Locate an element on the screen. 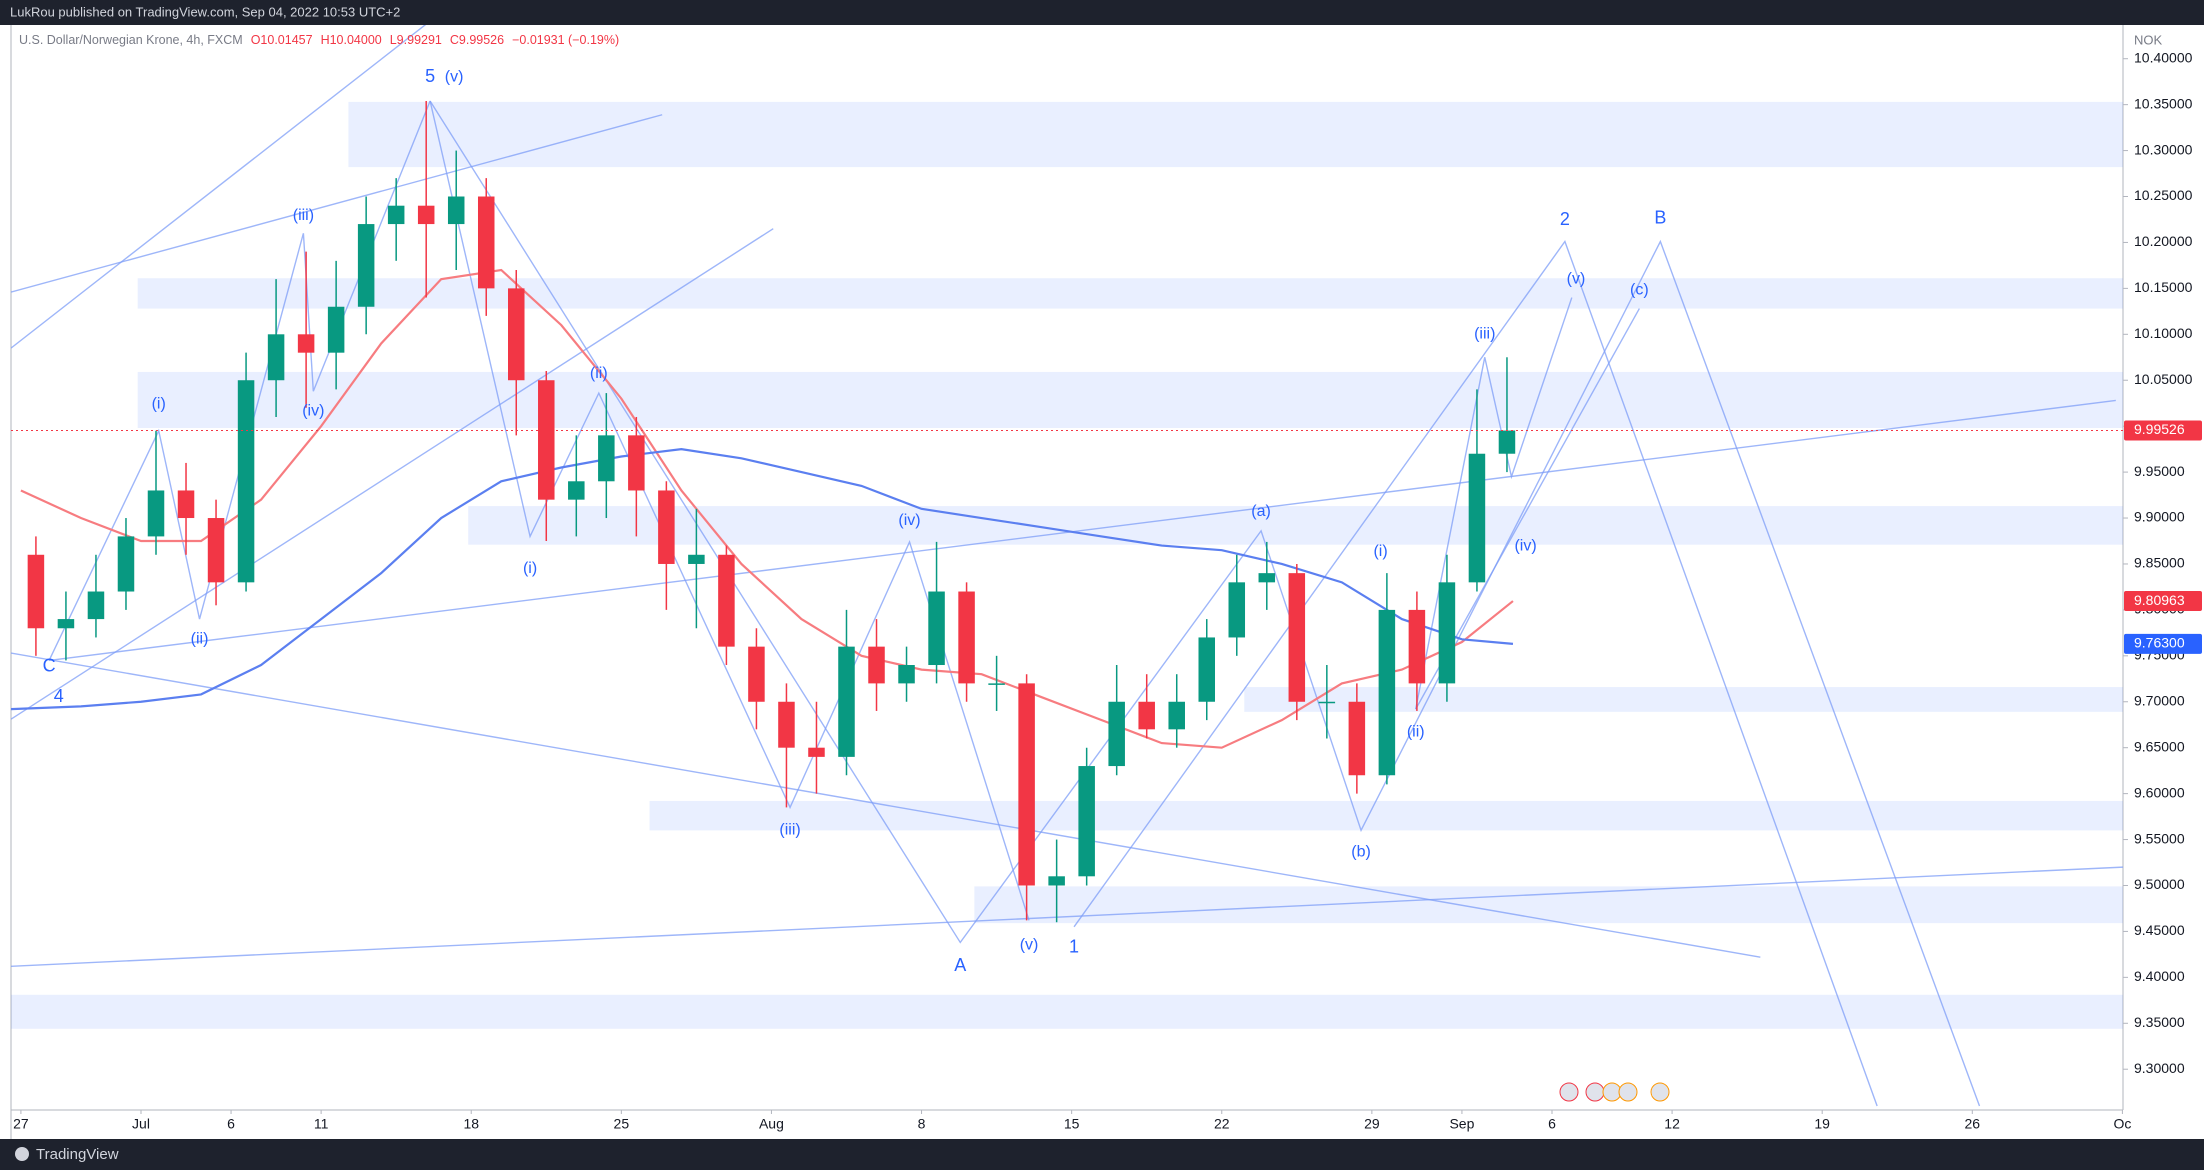 The height and width of the screenshot is (1170, 2204). wave-label: 5 is located at coordinates (430, 76).